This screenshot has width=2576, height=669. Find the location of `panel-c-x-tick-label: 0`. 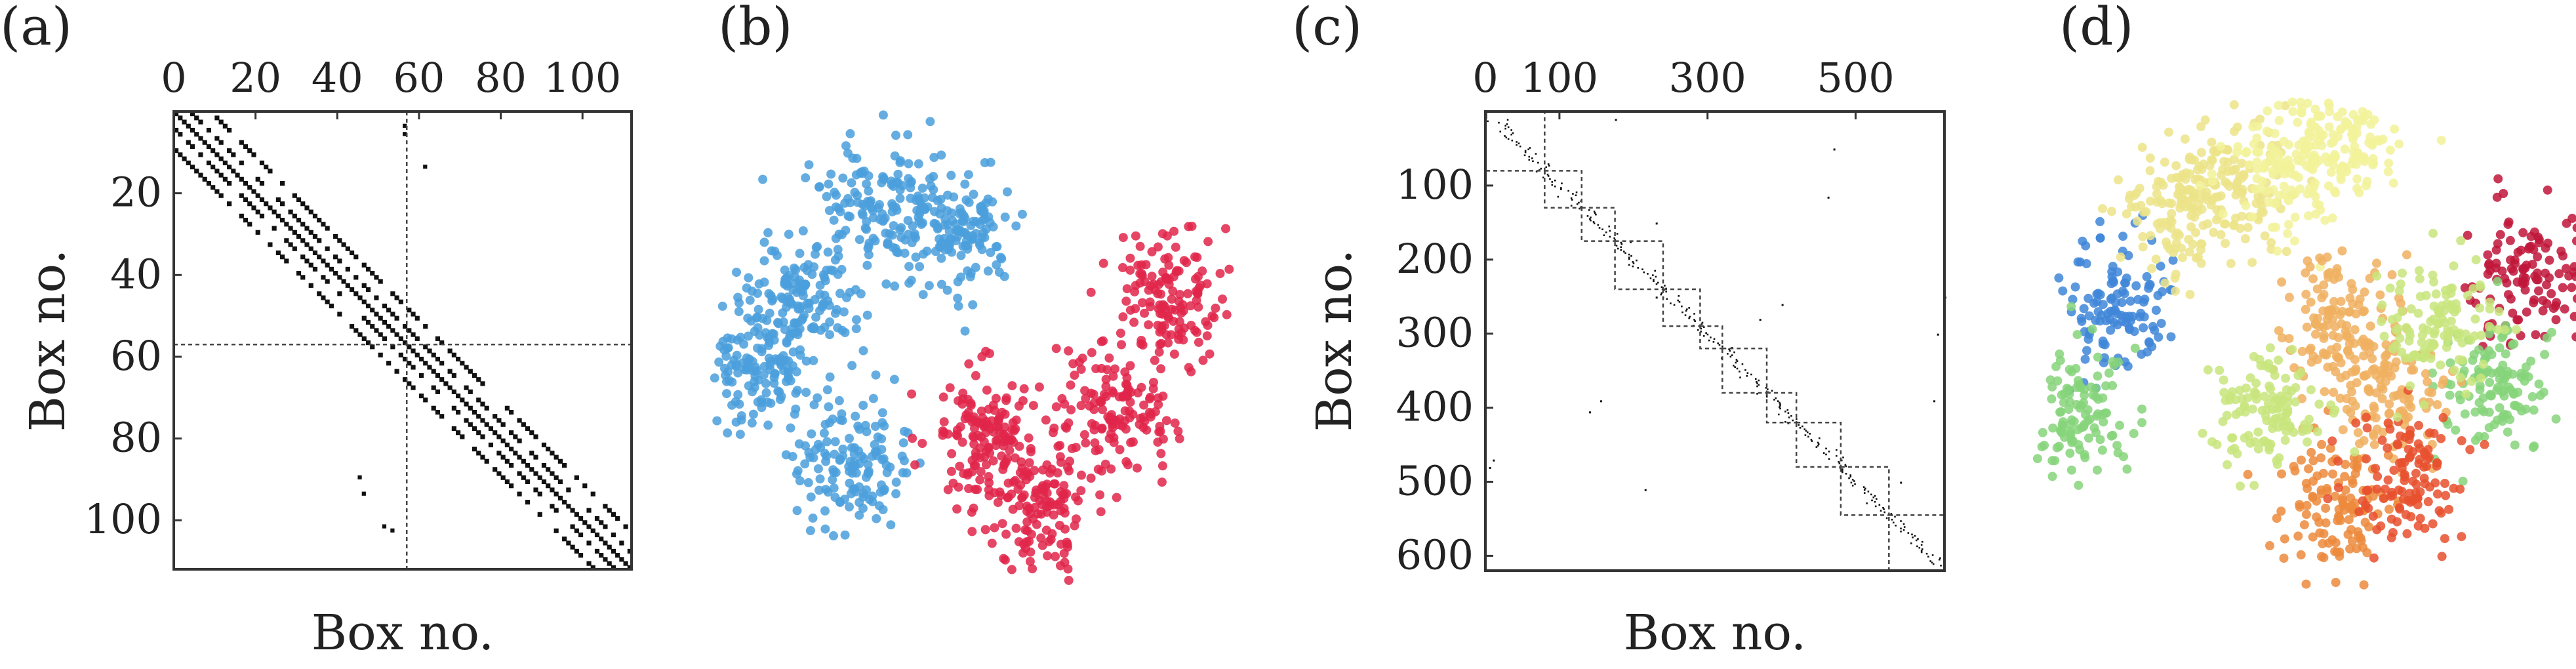

panel-c-x-tick-label: 0 is located at coordinates (1485, 78).